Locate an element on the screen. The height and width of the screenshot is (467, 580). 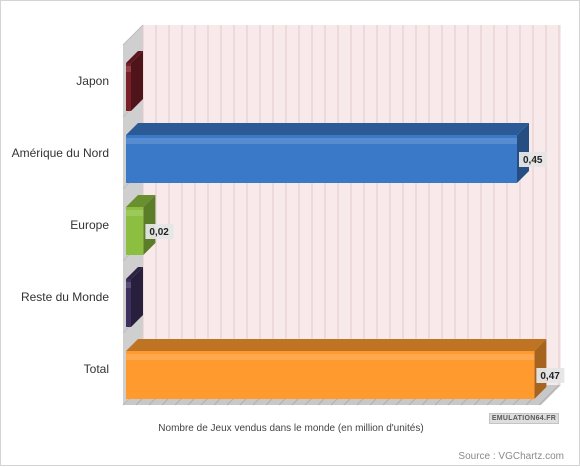
category-label: Japon is located at coordinates (92, 81).